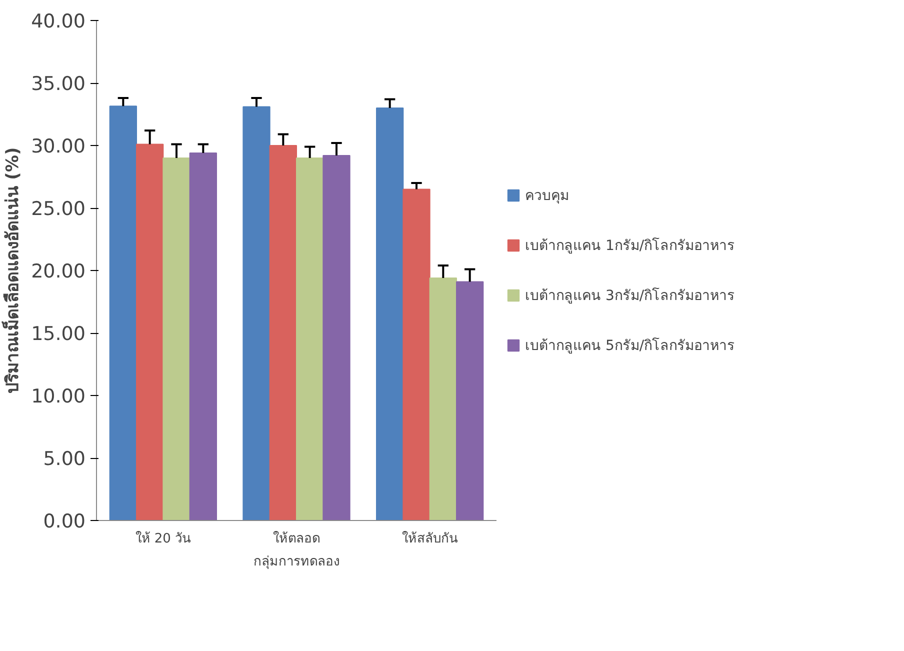 The image size is (904, 651). I want to click on legend-label: เบต้ากลูแคน 5กรัม/กิโลกรัมอาหาร, so click(630, 346).